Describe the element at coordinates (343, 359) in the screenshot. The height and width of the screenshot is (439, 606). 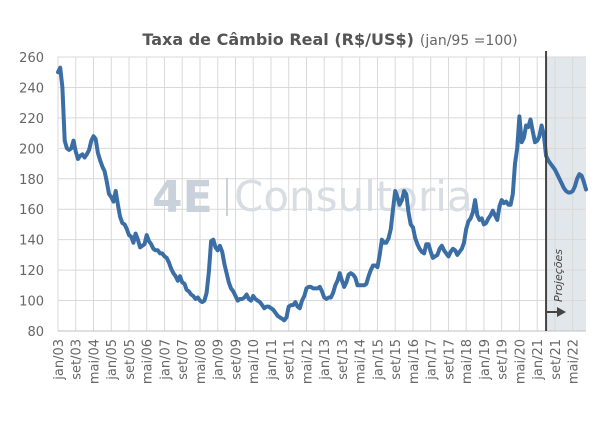
I see `x-tick-label: set/13` at that location.